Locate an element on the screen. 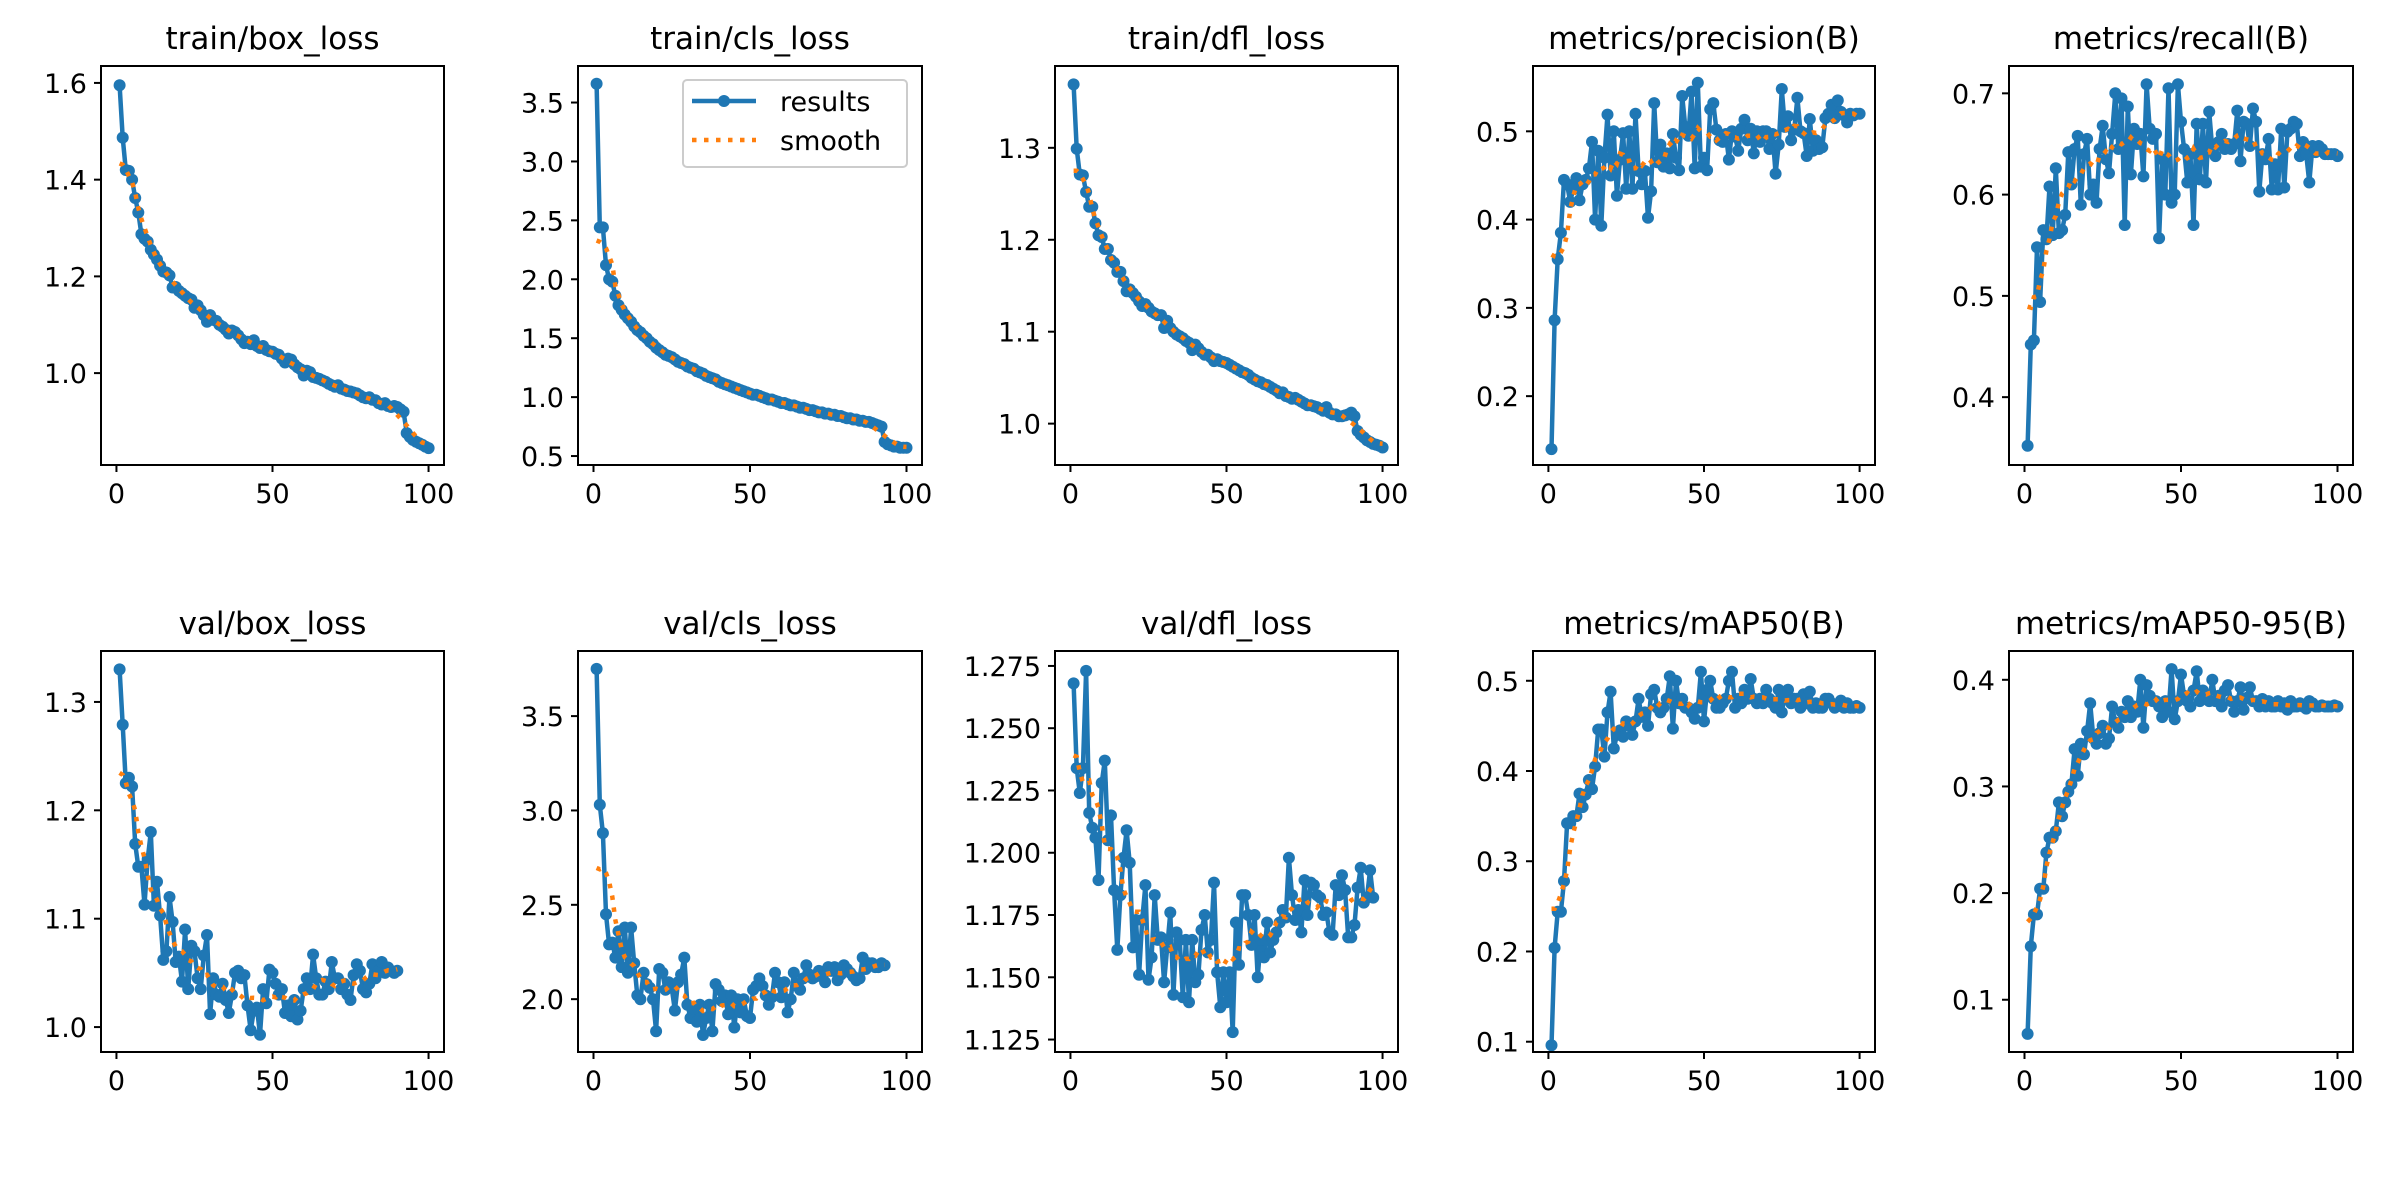 The width and height of the screenshot is (2400, 1200). axes-frame is located at coordinates (1226, 265).